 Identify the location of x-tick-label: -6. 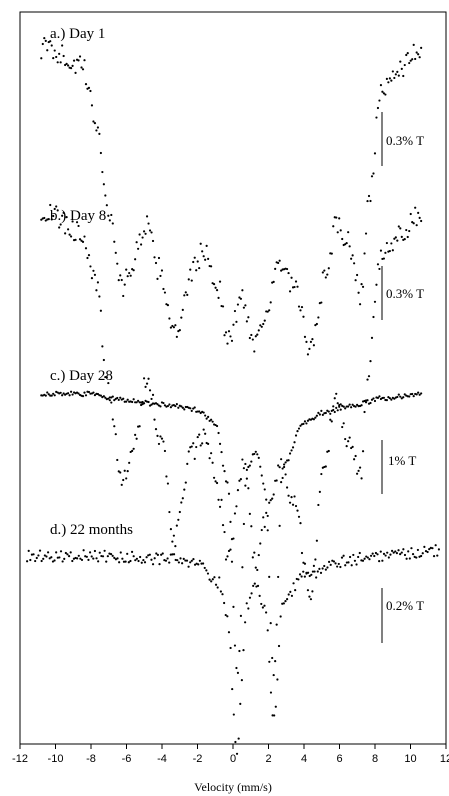
(127, 759).